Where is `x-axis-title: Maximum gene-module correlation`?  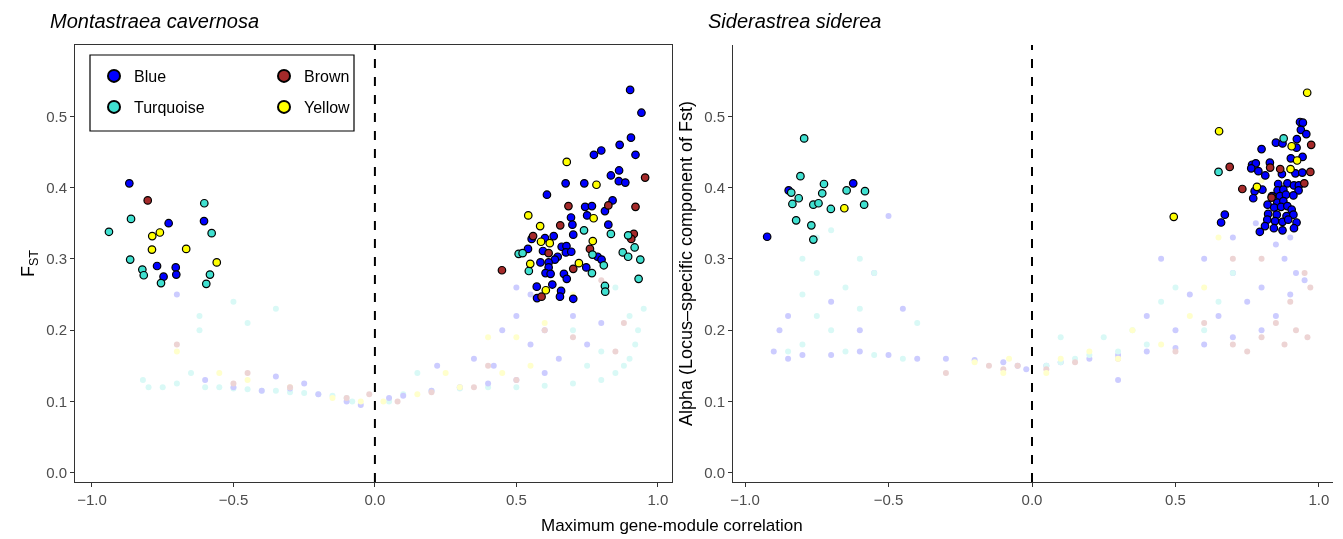
x-axis-title: Maximum gene-module correlation is located at coordinates (672, 525).